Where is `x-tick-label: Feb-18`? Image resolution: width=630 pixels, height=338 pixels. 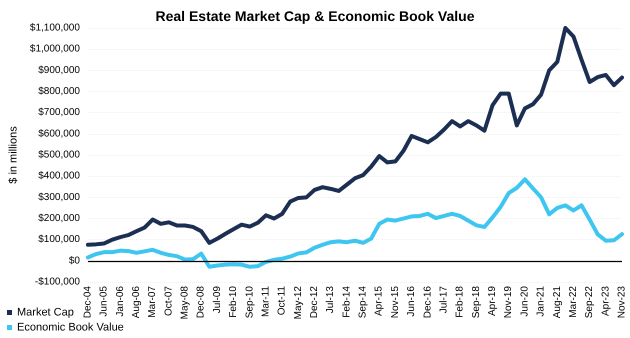
x-tick-label: Feb-18 is located at coordinates (460, 302).